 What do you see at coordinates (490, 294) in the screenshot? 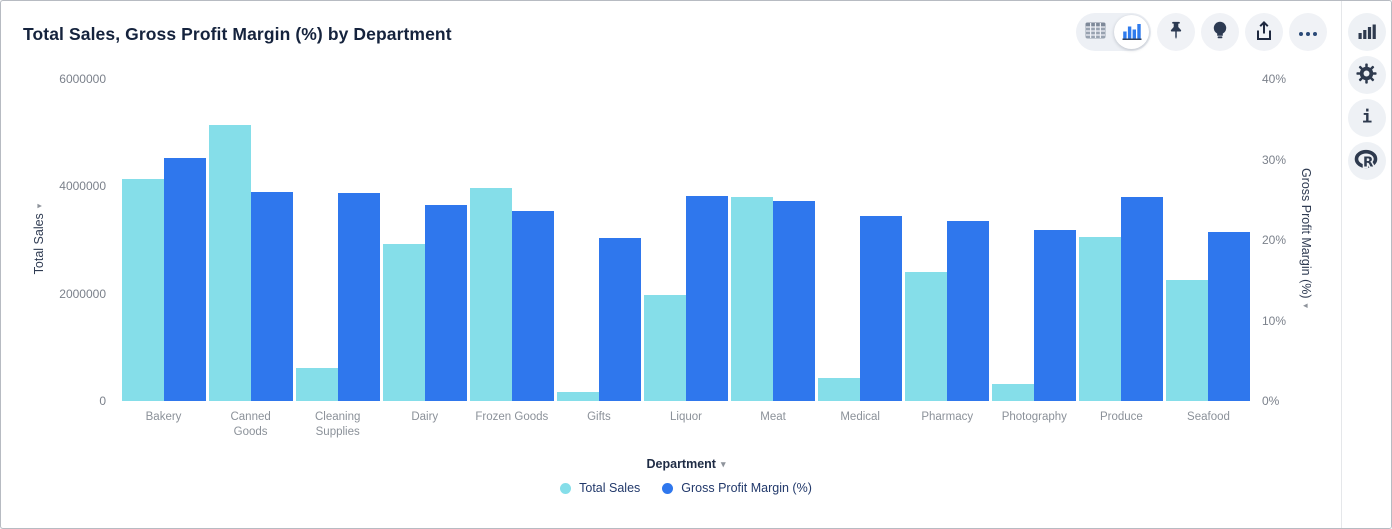
I see `bar-total-sales-frozen-goods` at bounding box center [490, 294].